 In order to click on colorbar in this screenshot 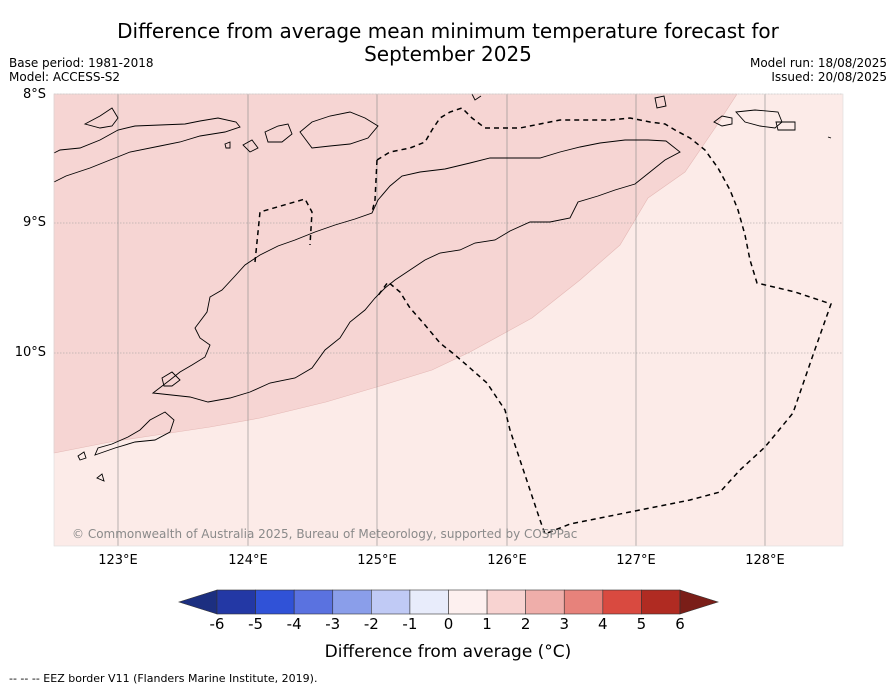, I will do `click(448, 602)`.